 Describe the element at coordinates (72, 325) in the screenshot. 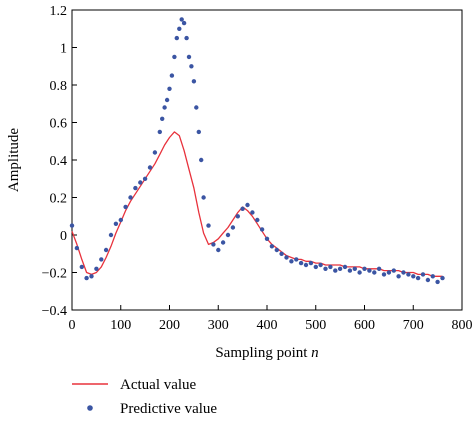

I see `x-tick-label: 0` at that location.